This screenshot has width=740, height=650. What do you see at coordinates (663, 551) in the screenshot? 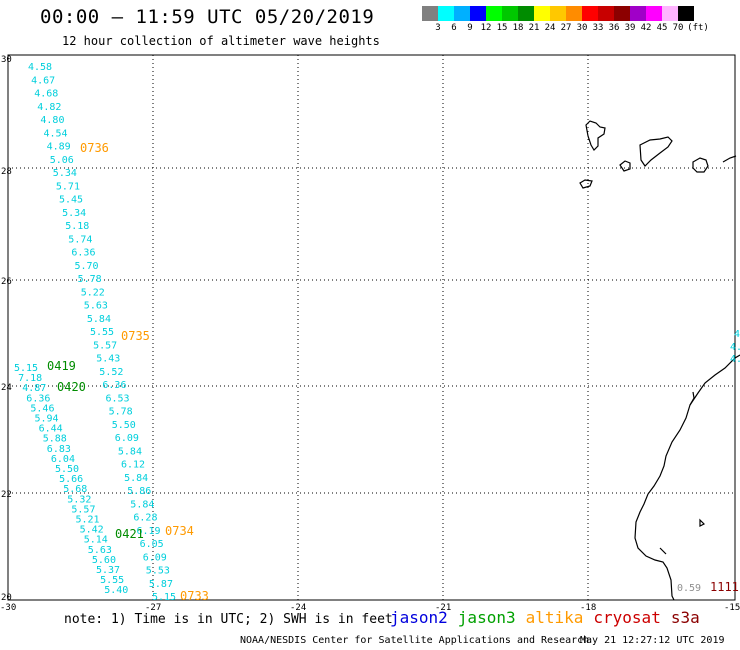
I see `coast-detail` at bounding box center [663, 551].